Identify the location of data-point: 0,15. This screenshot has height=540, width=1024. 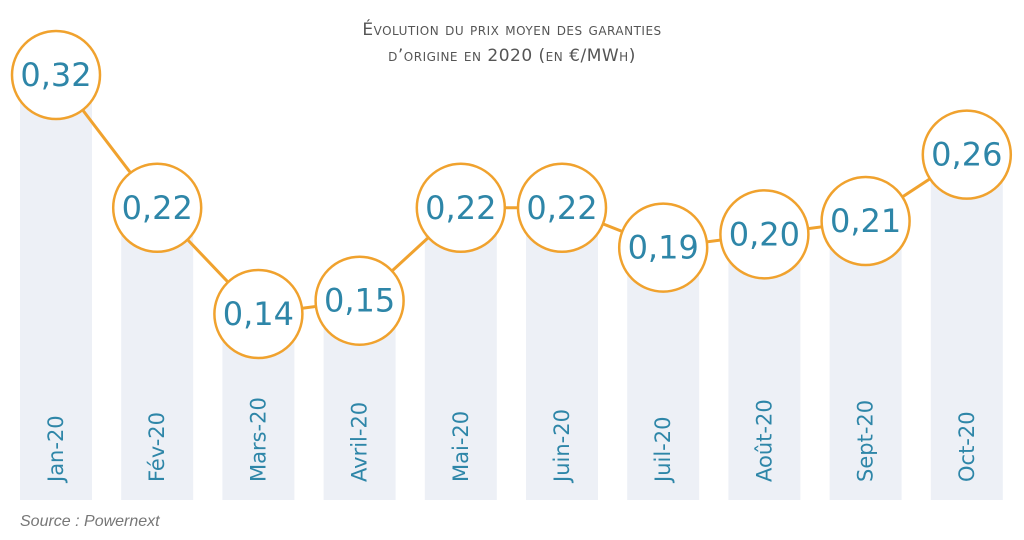
(359, 300).